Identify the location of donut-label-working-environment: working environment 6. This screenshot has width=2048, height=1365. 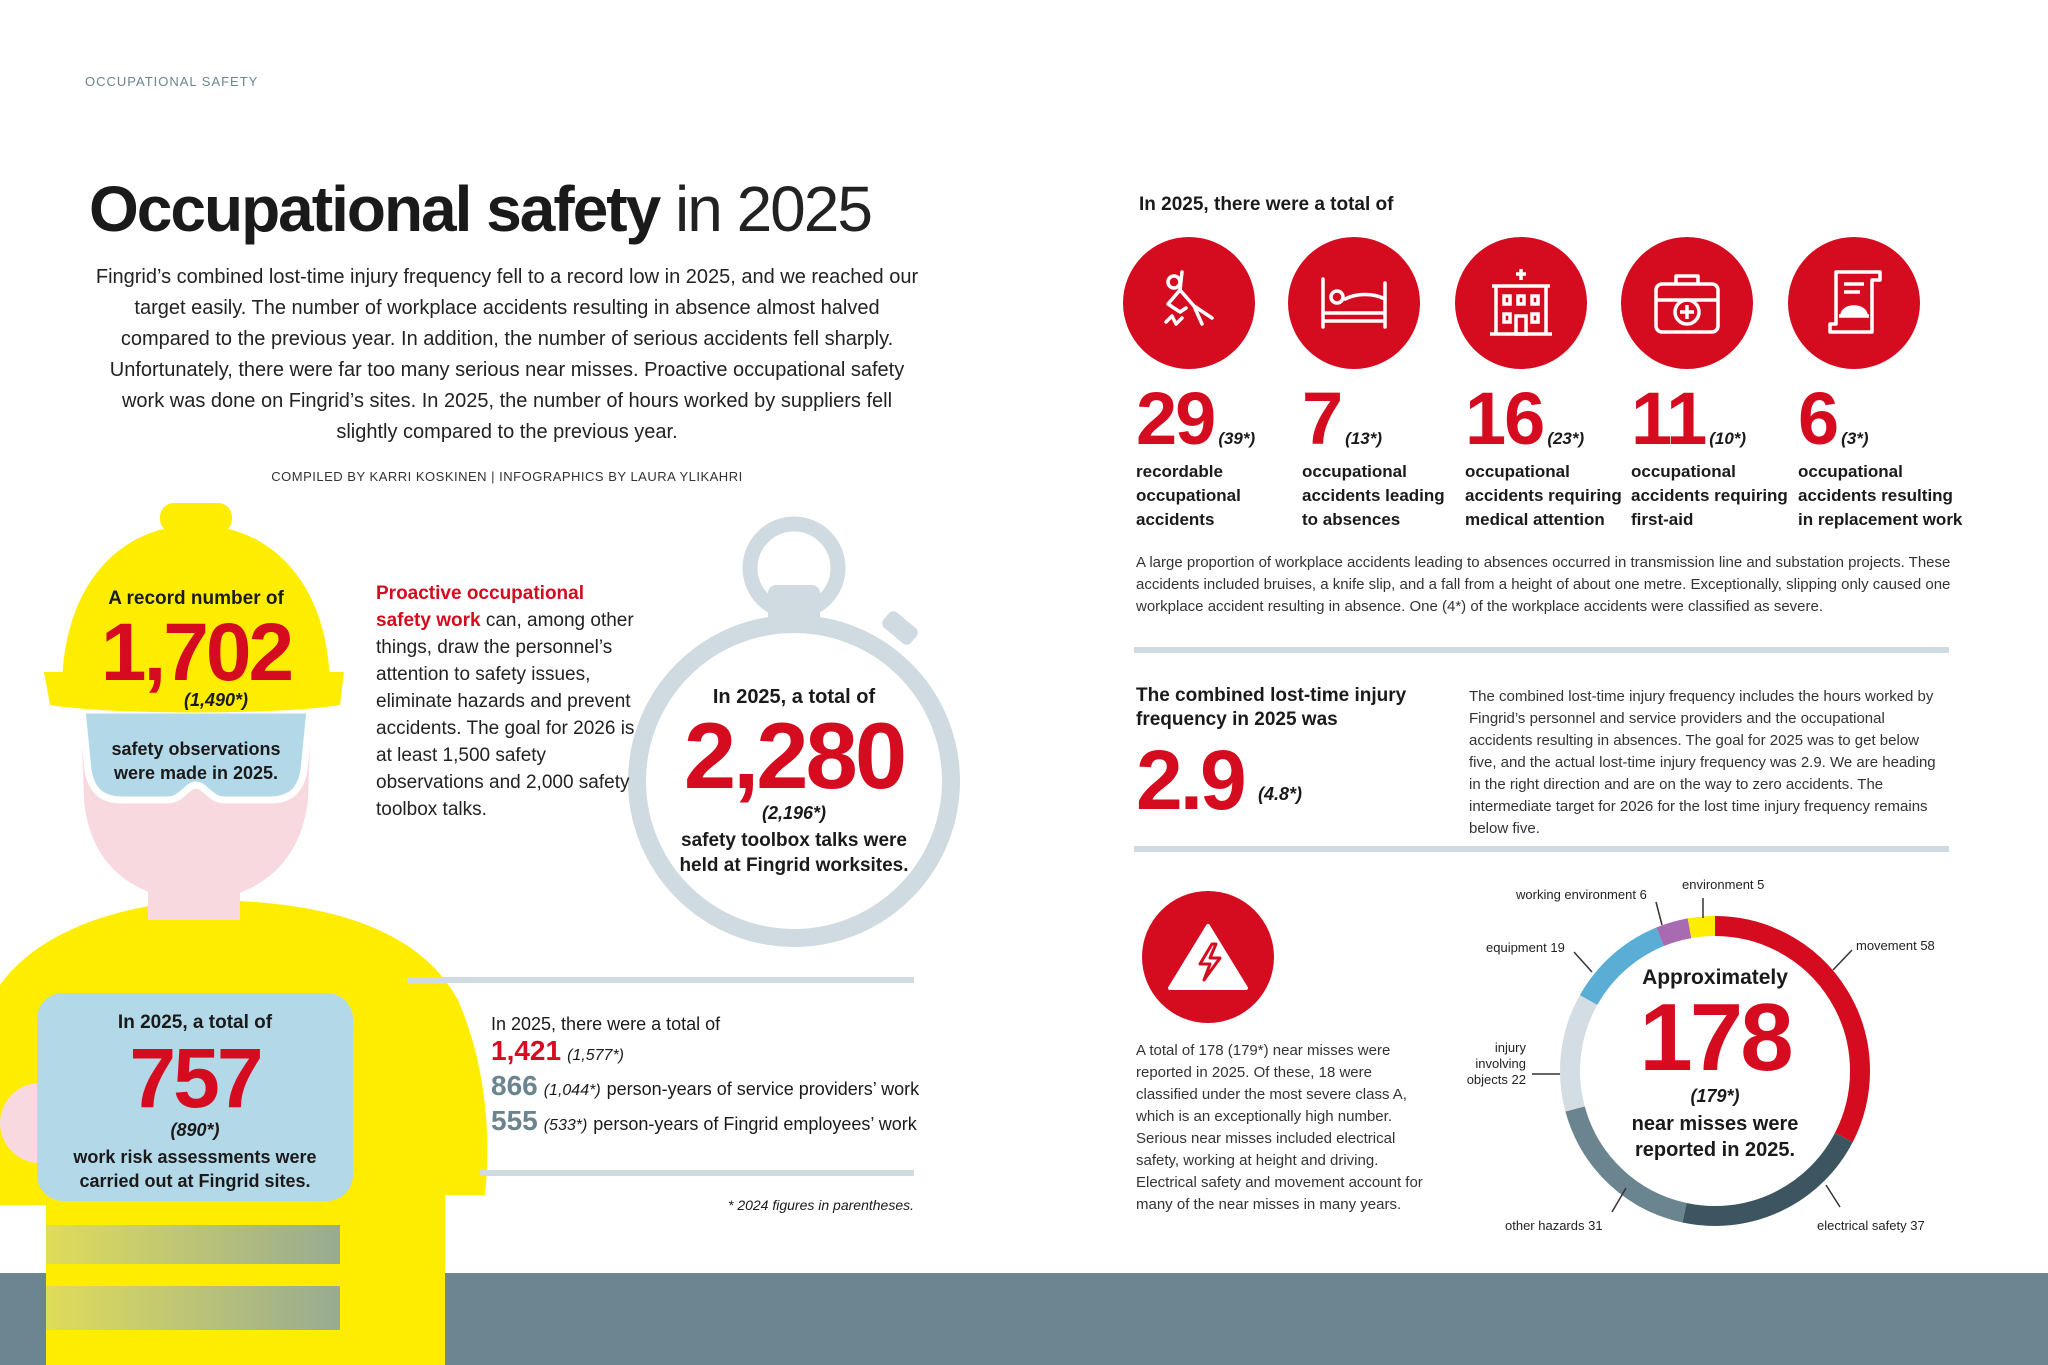
(1581, 894).